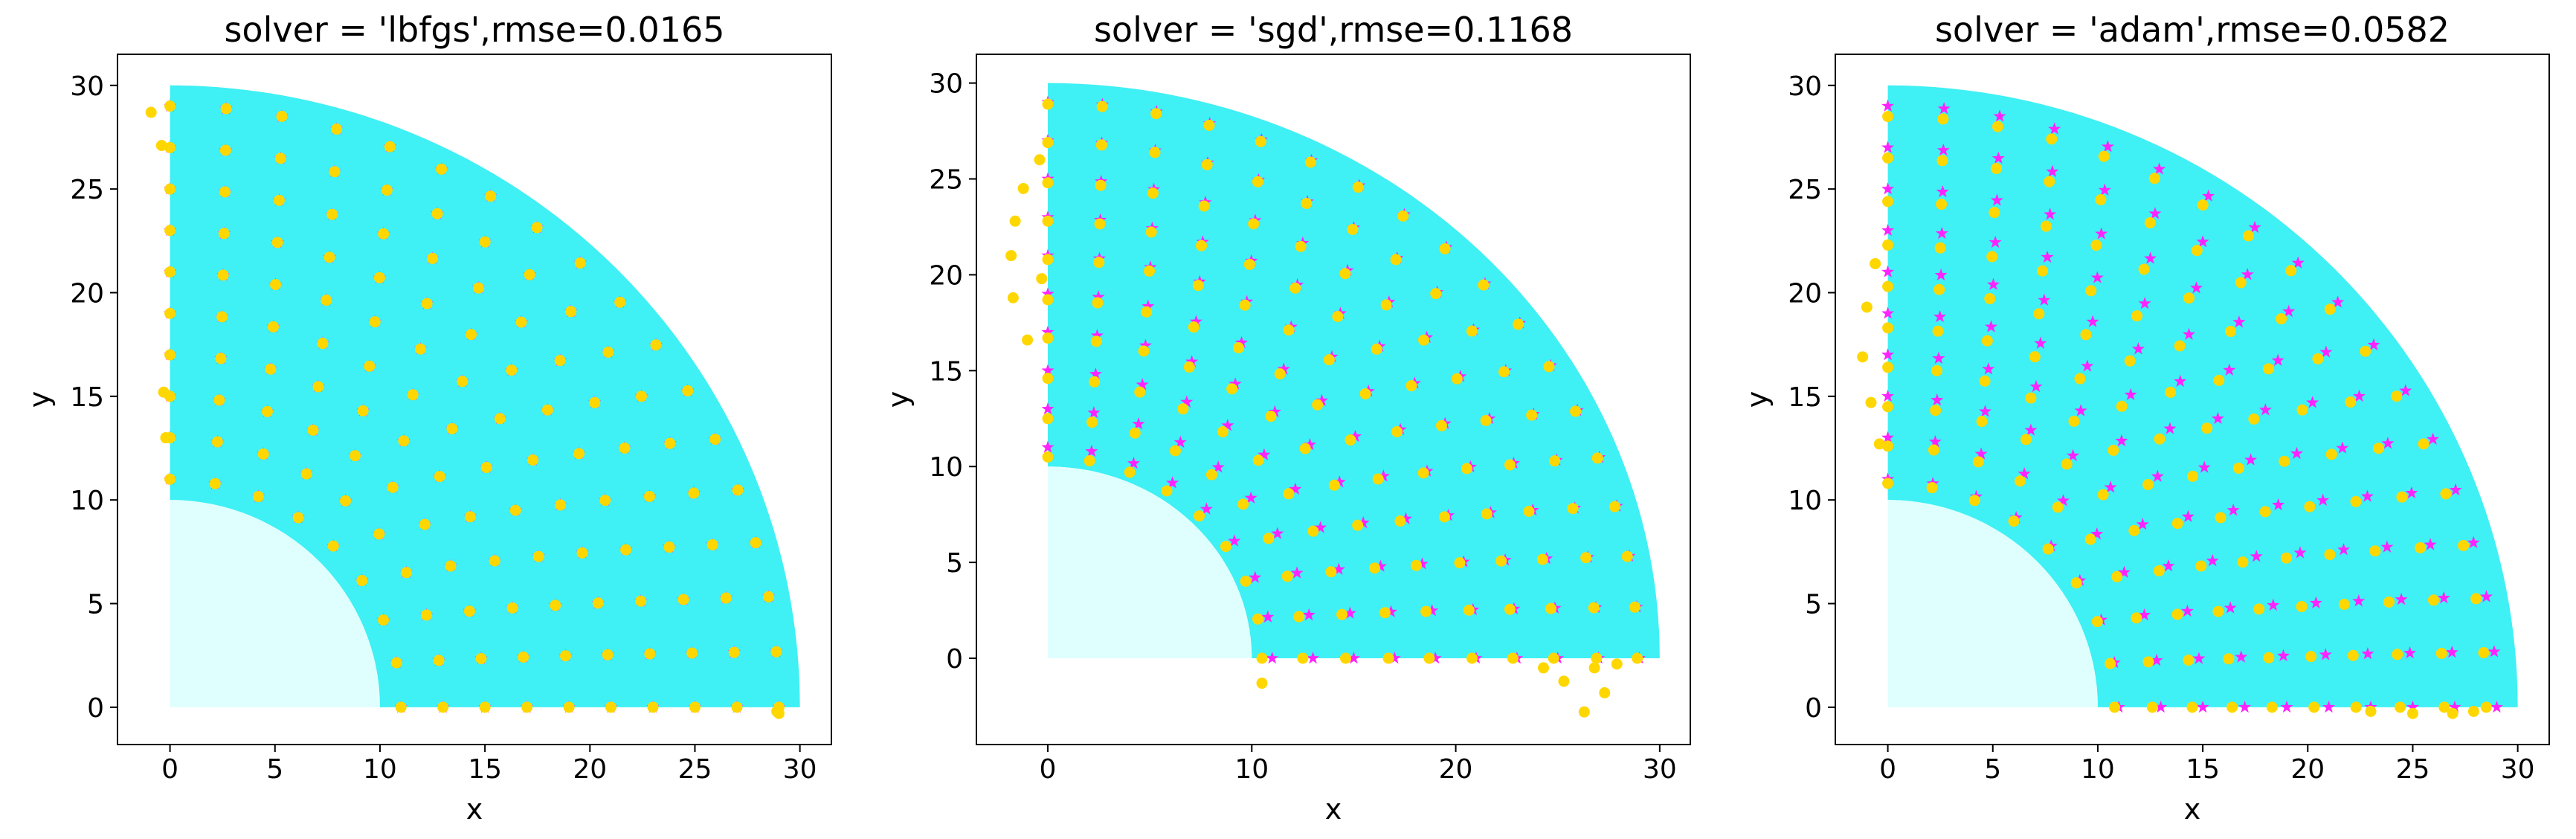  Describe the element at coordinates (474, 810) in the screenshot. I see `x-axis-label: x` at that location.